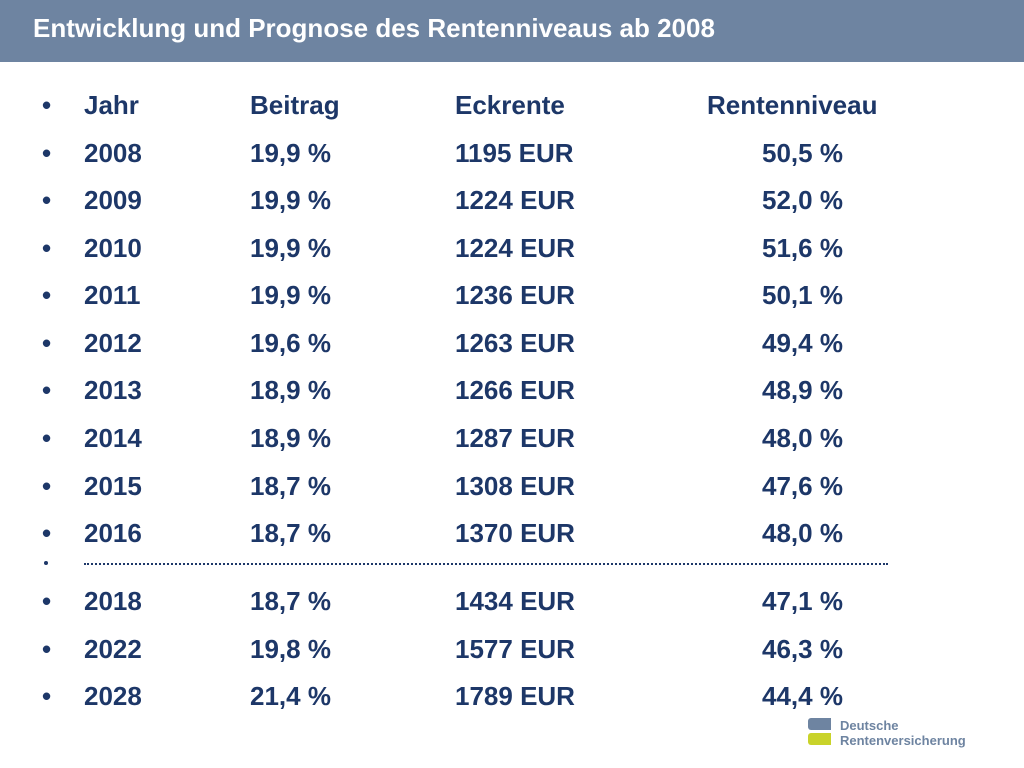 Image resolution: width=1024 pixels, height=768 pixels. Describe the element at coordinates (113, 248) in the screenshot. I see `cell-year: 2010` at that location.